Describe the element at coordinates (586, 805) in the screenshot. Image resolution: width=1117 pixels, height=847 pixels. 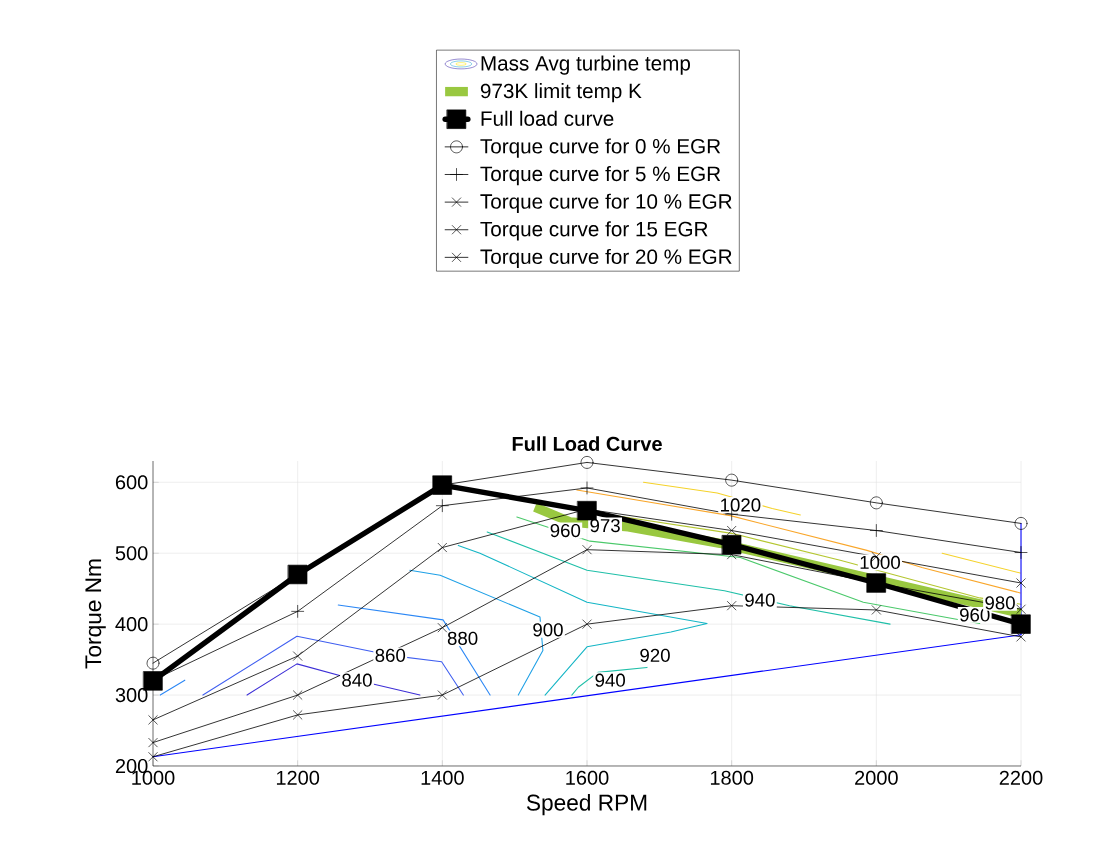
I see `x-axis-title: Speed RPM` at that location.